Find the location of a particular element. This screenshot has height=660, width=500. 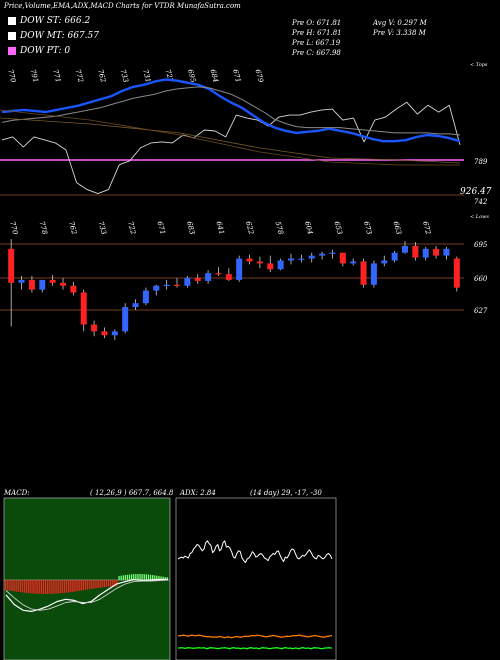

top-tick-label: 684 is located at coordinates (214, 75).